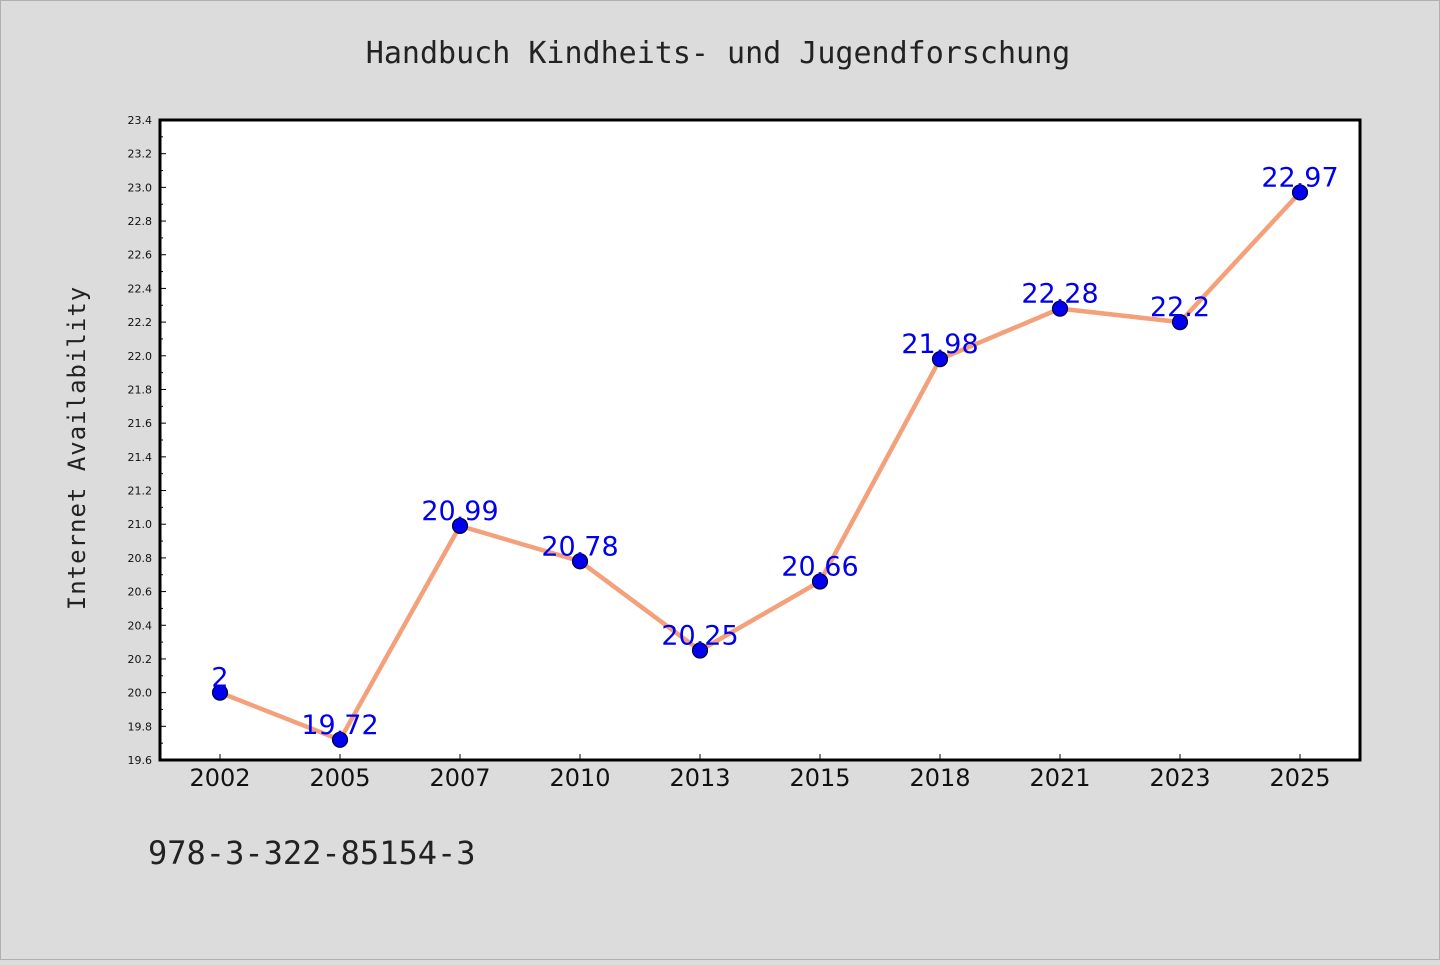 The width and height of the screenshot is (1440, 965). Describe the element at coordinates (1299, 177) in the screenshot. I see `data-label: 22.97` at that location.